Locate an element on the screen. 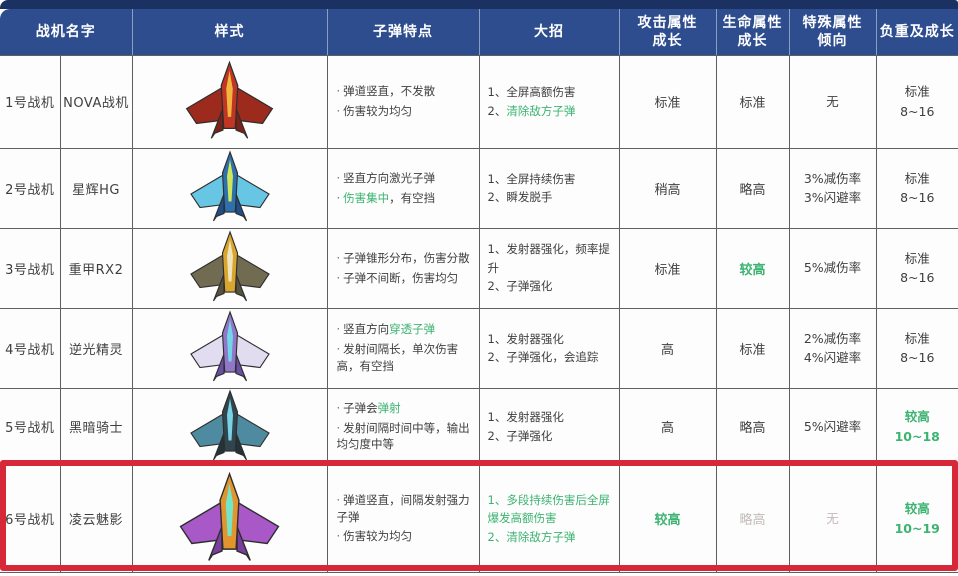 Image resolution: width=958 pixels, height=576 pixels. text-segment: 3%减伤率 is located at coordinates (832, 178).